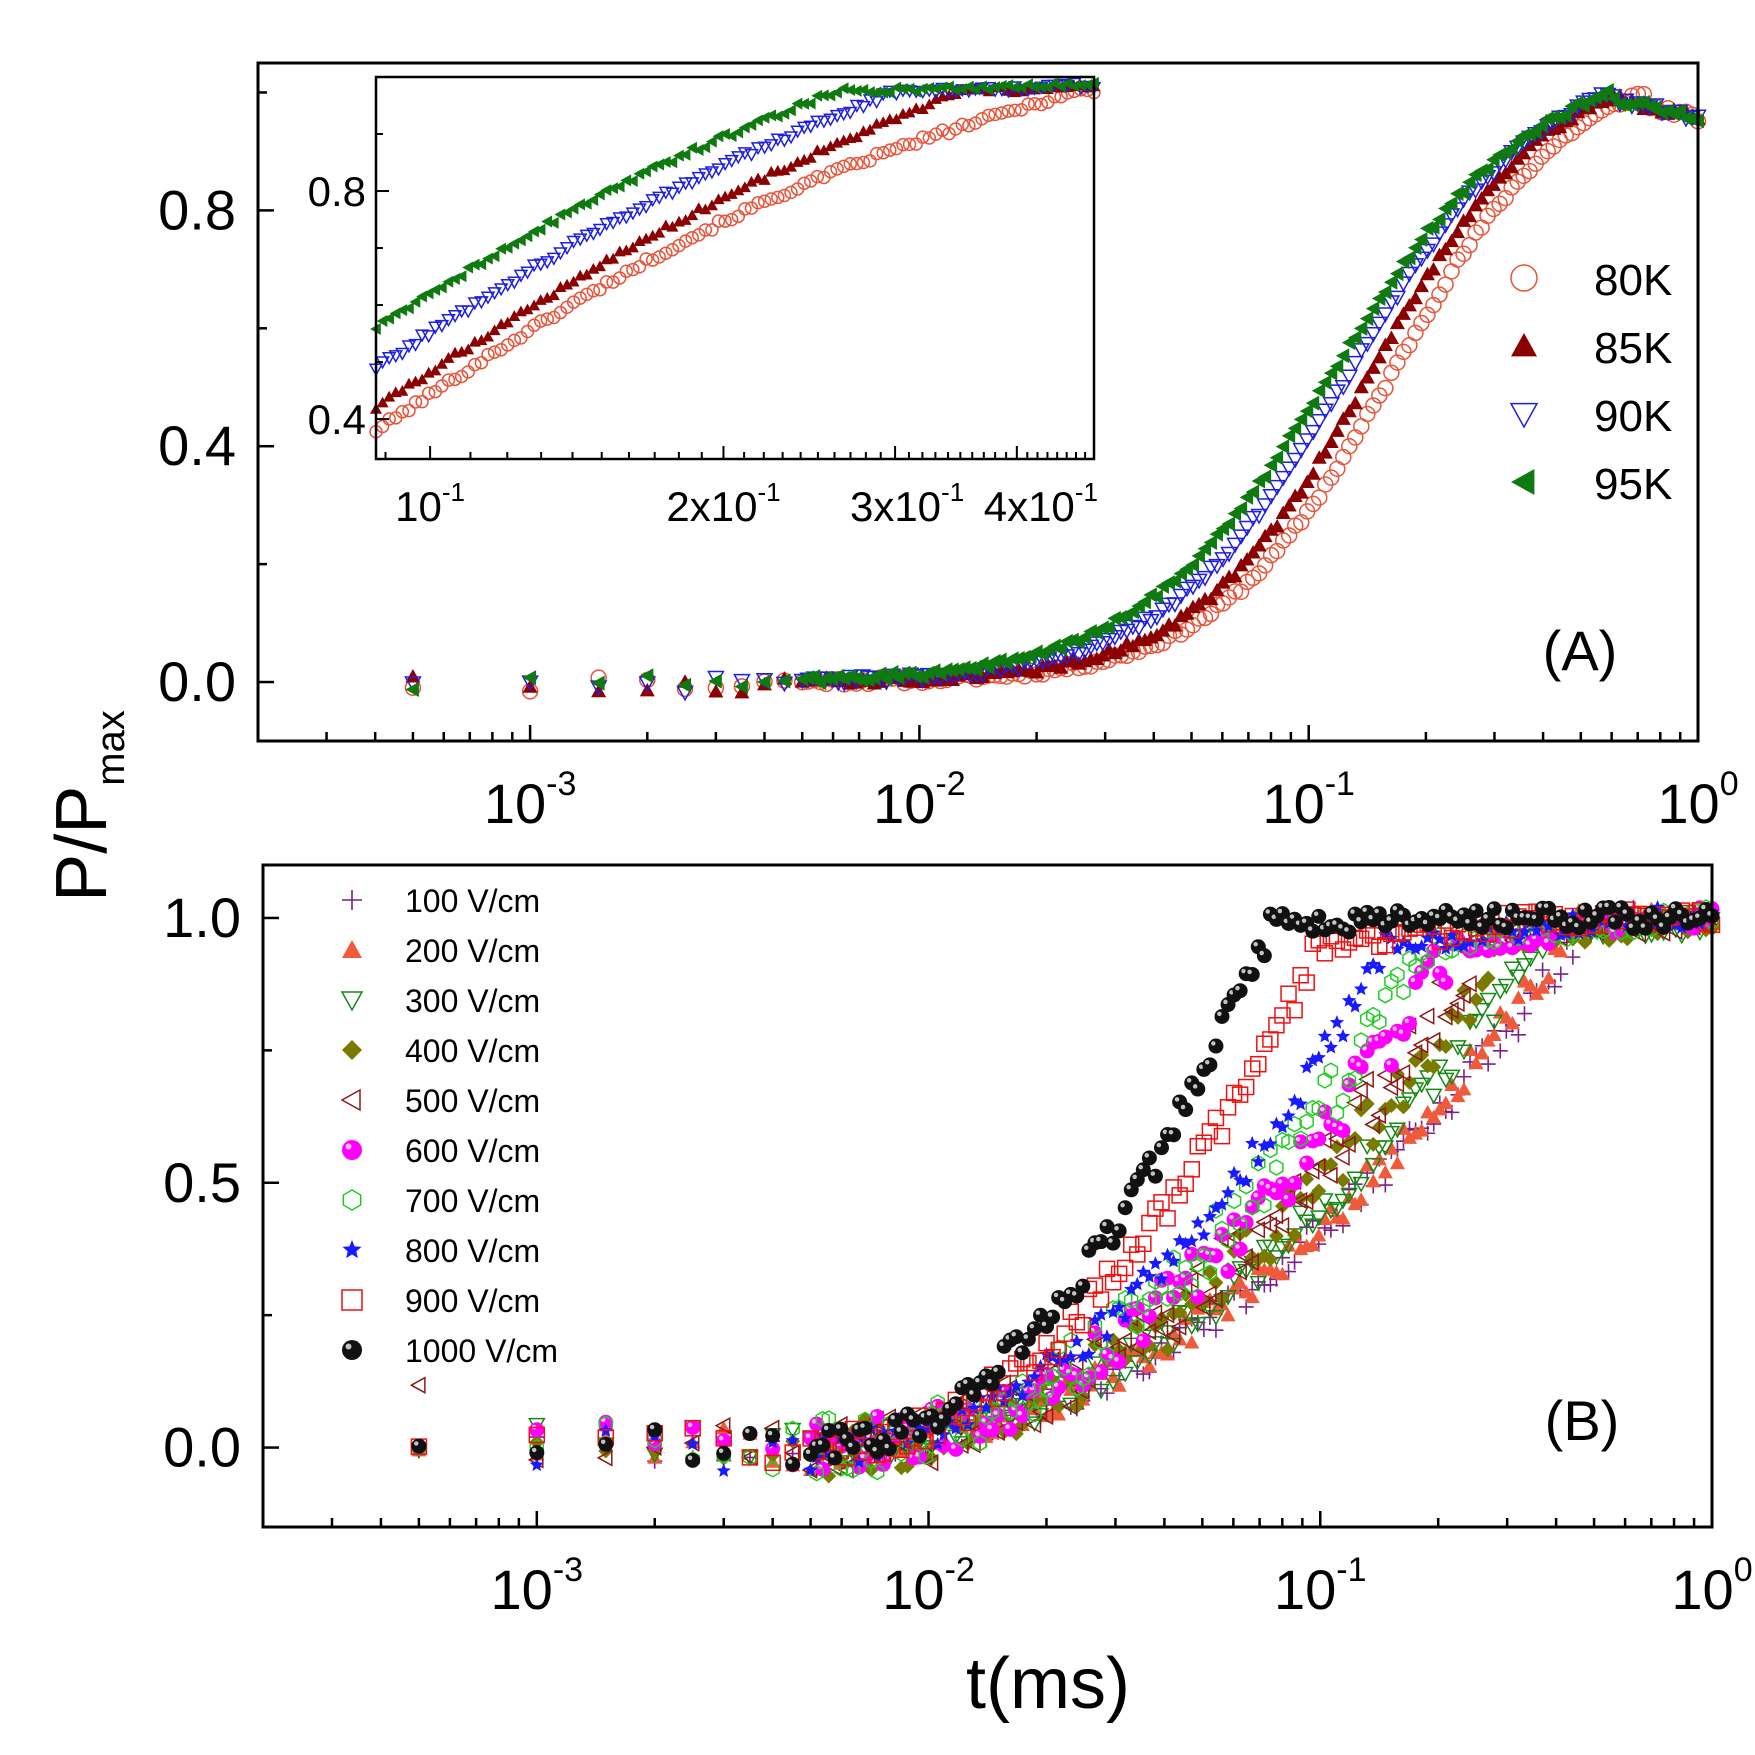 The image size is (1755, 1755). I want to click on legend-item-200-V-cm: 200 V/cm, so click(441, 951).